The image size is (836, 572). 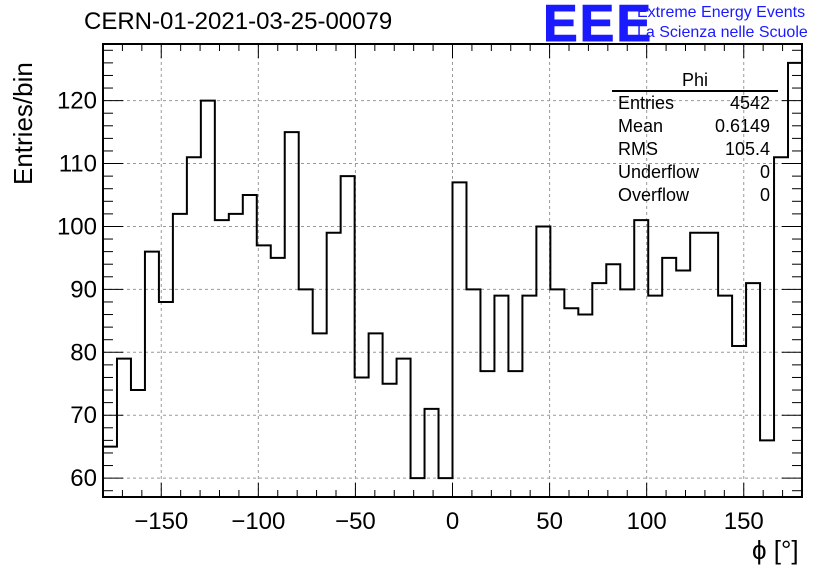 I want to click on x-tick-label: −150, so click(x=161, y=521).